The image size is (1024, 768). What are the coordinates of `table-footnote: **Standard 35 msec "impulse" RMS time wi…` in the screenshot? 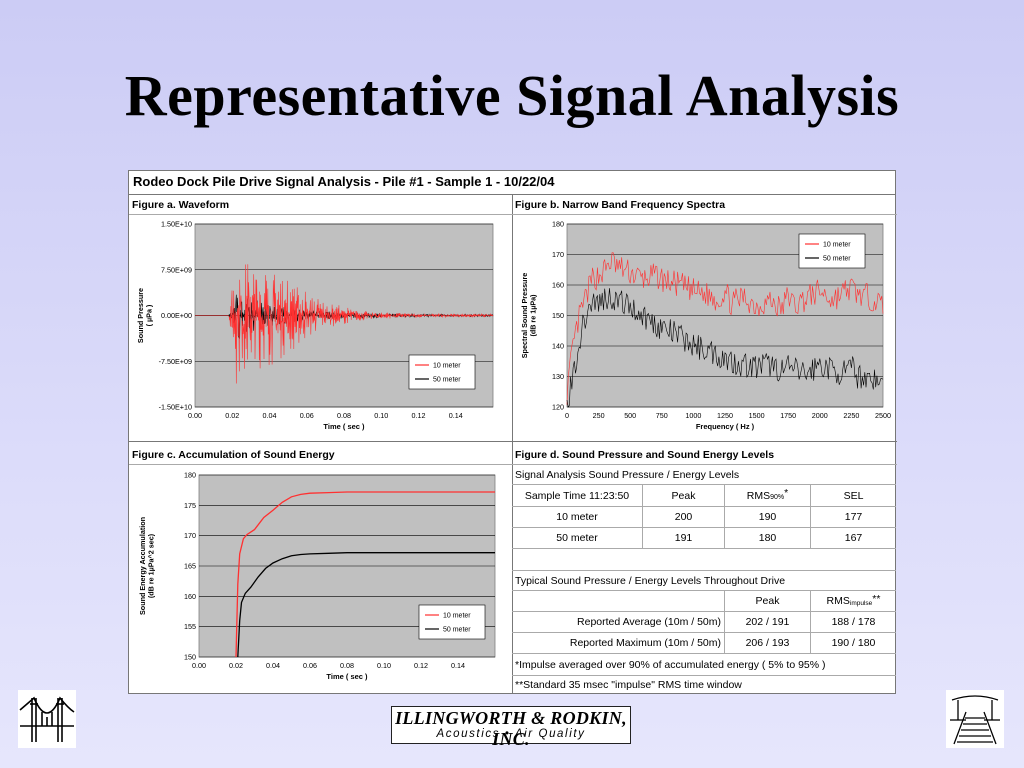 It's located at (628, 685).